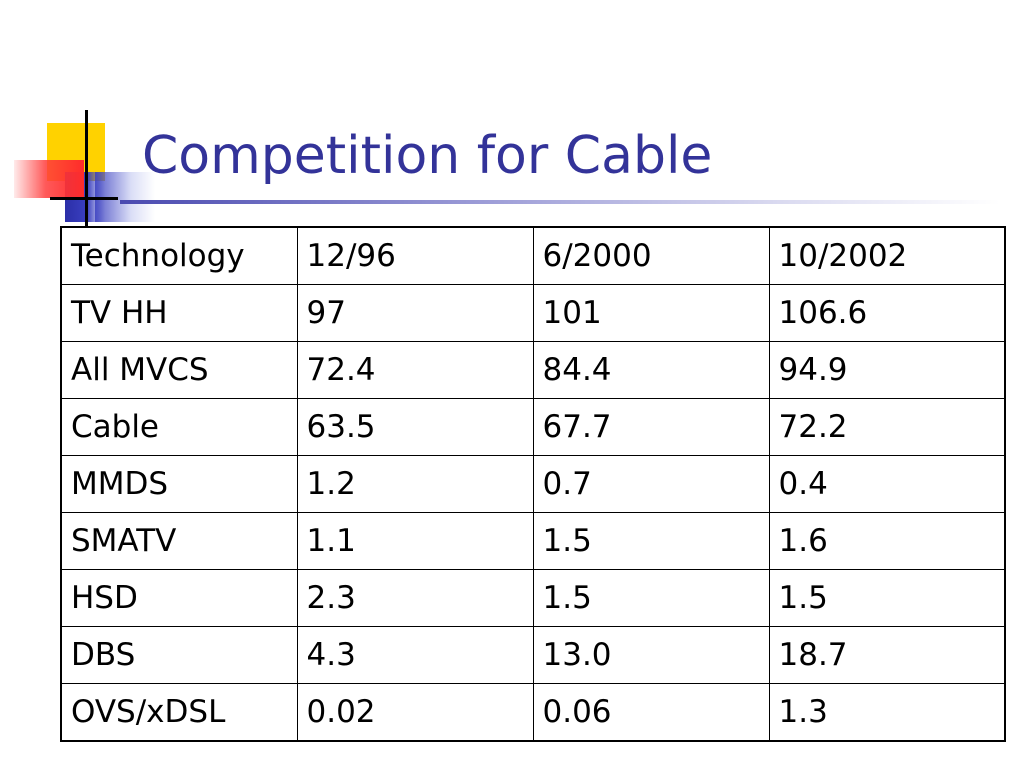  Describe the element at coordinates (415, 598) in the screenshot. I see `table-cell: 2.3` at that location.